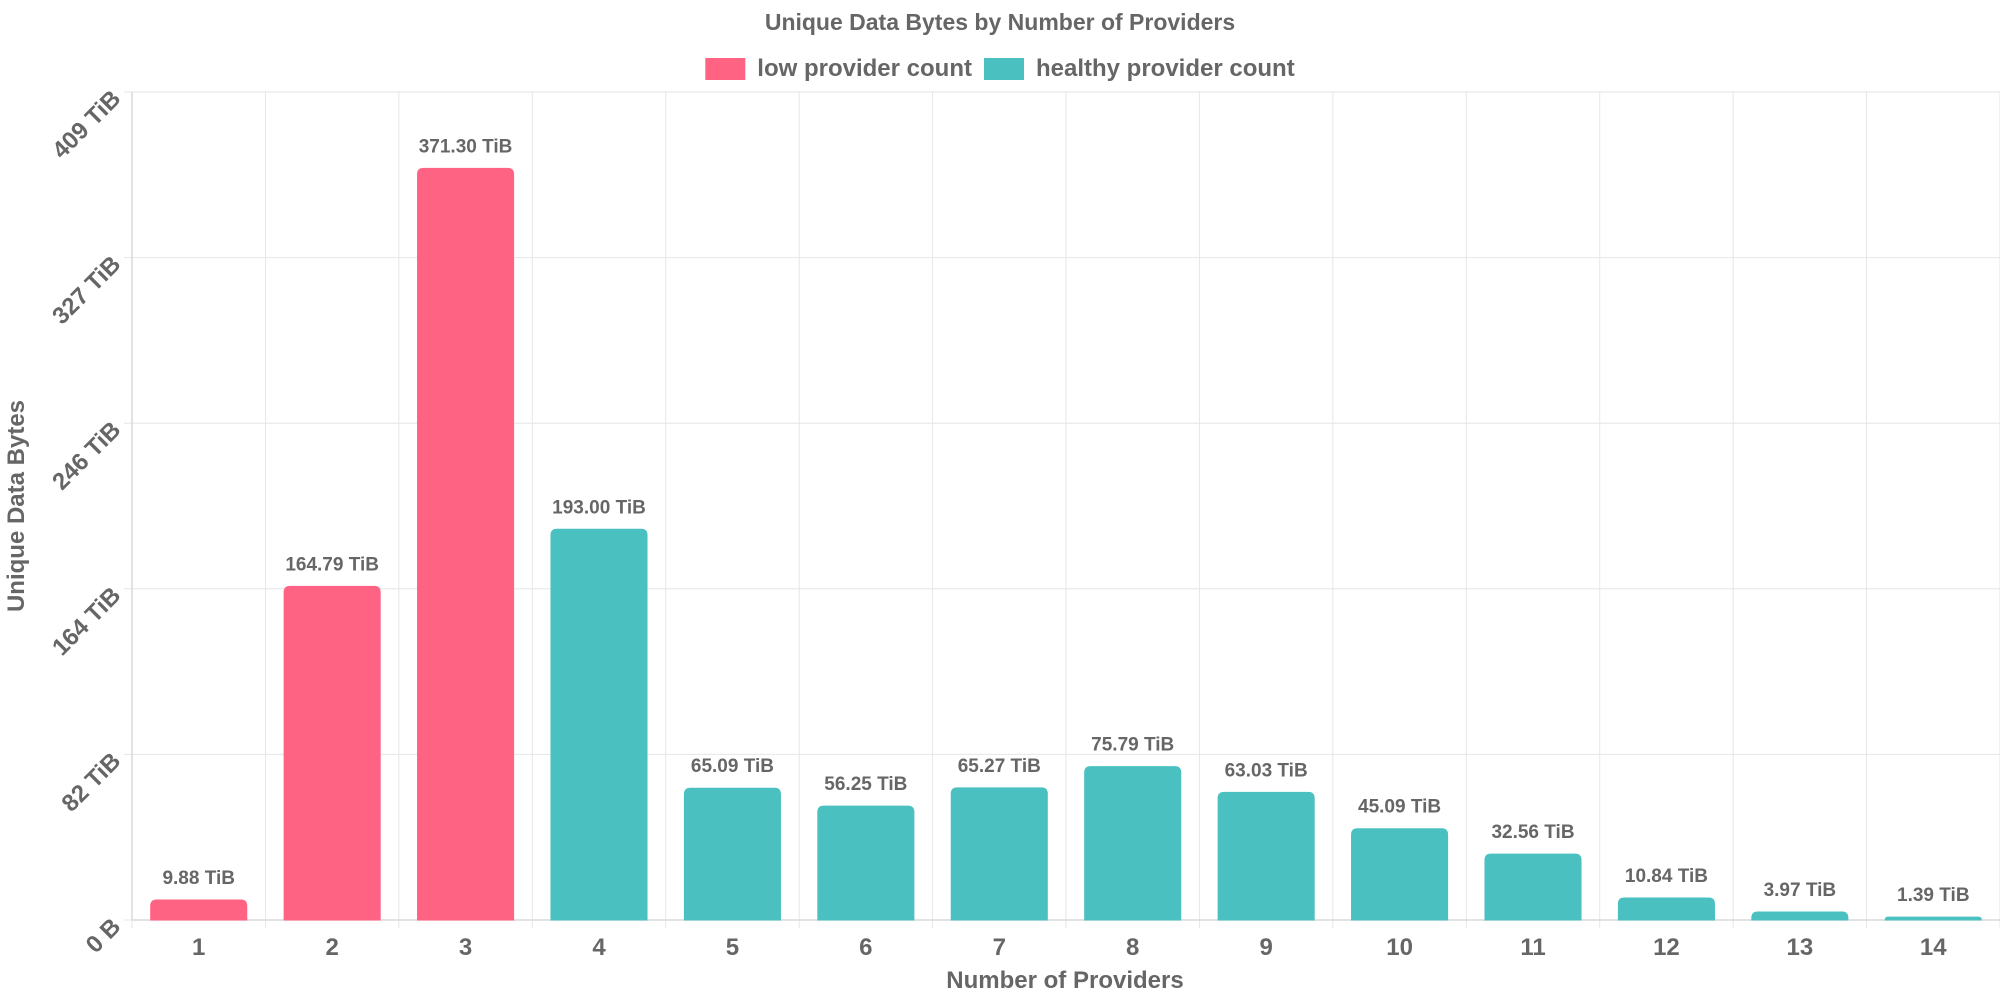 This screenshot has height=1000, width=2000. I want to click on x-tick-label-3: 3, so click(465, 947).